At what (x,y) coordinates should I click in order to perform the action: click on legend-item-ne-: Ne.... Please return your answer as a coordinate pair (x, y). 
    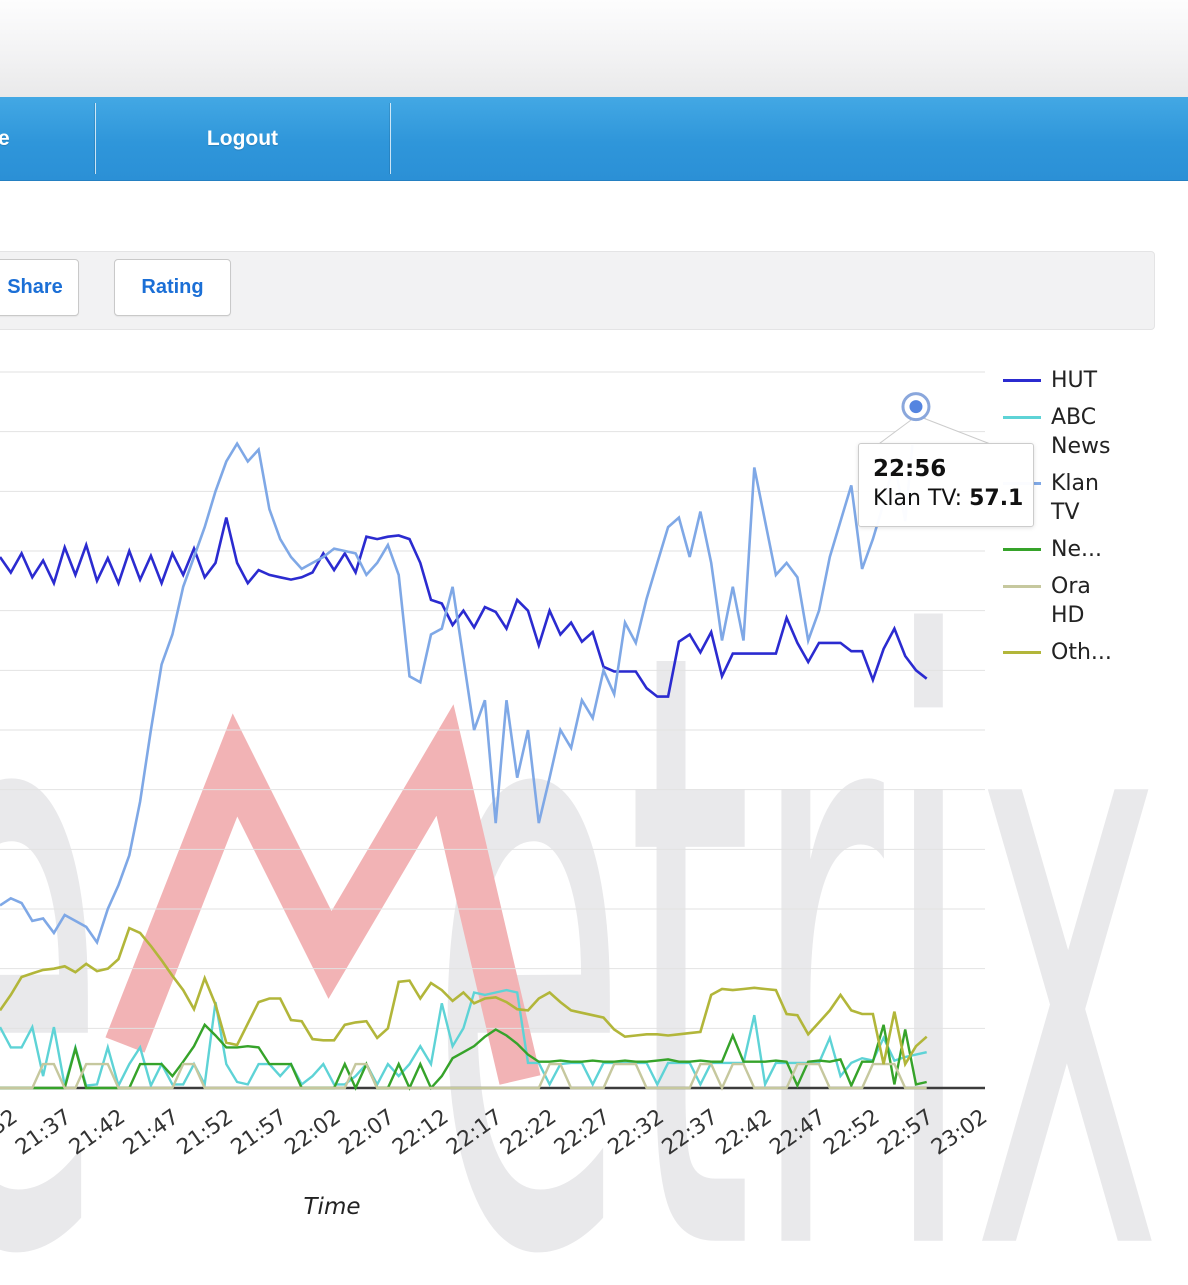
    Looking at the image, I should click on (1078, 549).